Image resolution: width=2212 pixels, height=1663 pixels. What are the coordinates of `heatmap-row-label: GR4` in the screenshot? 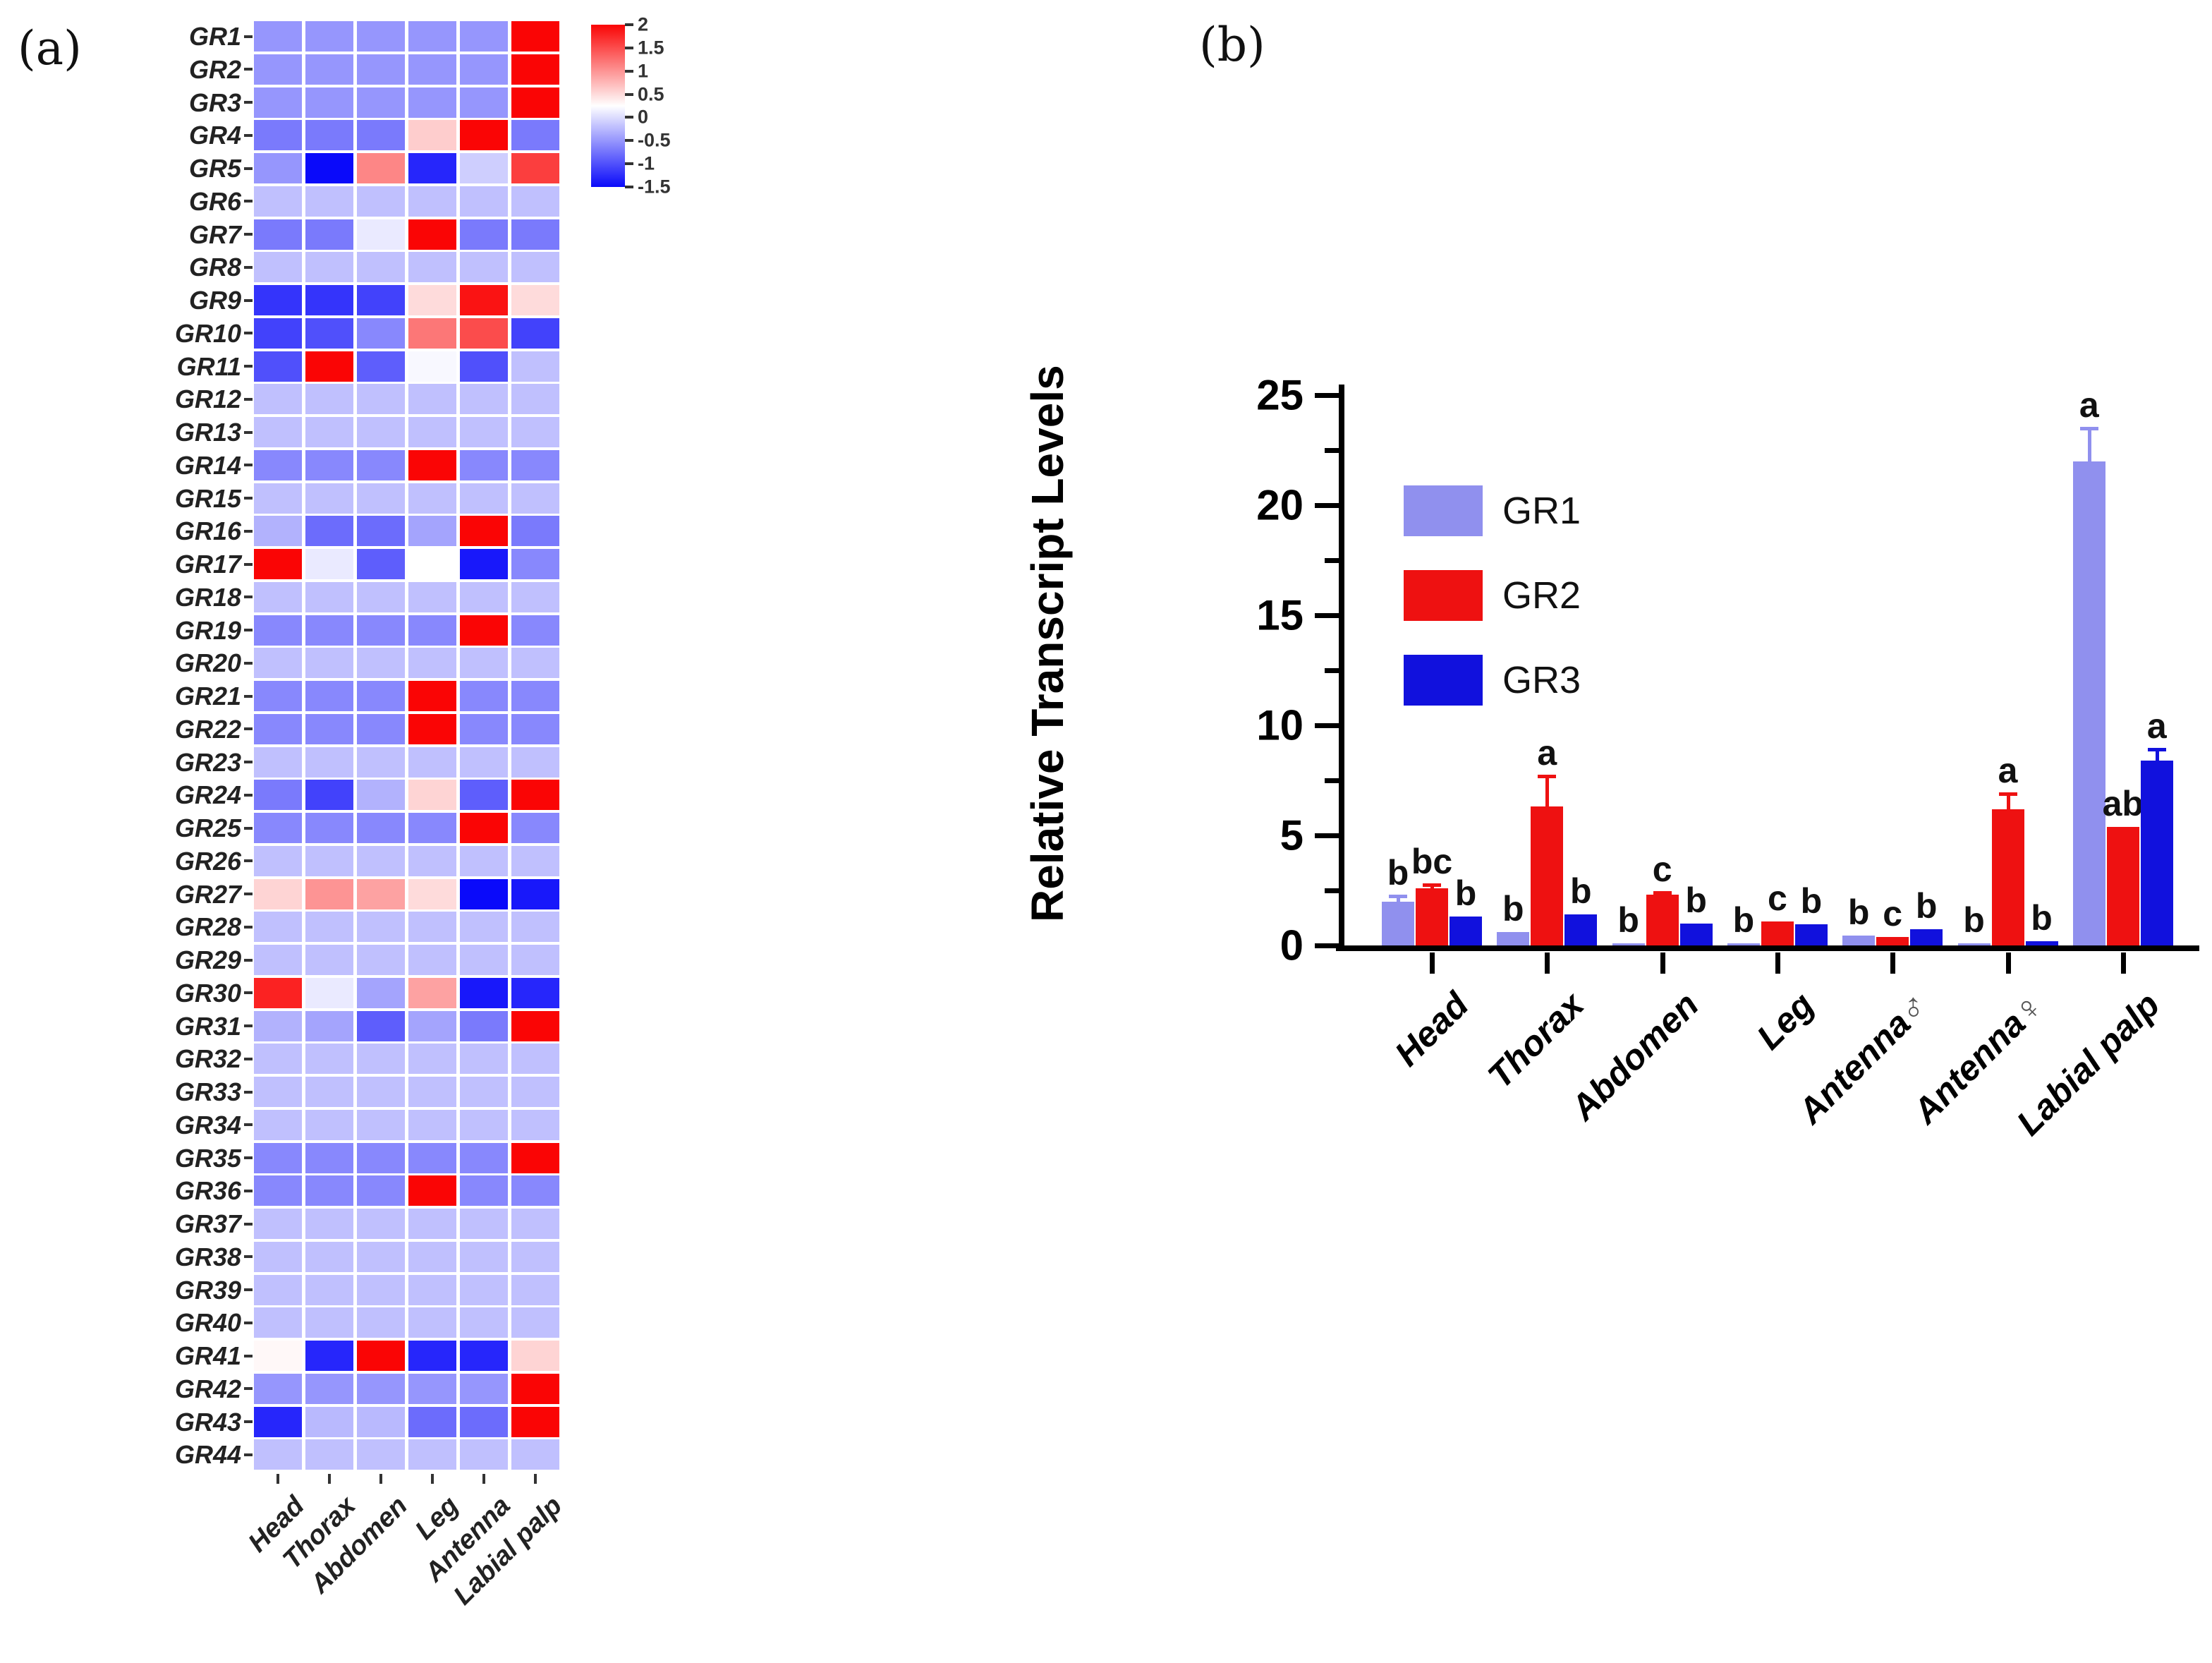 It's located at (214, 135).